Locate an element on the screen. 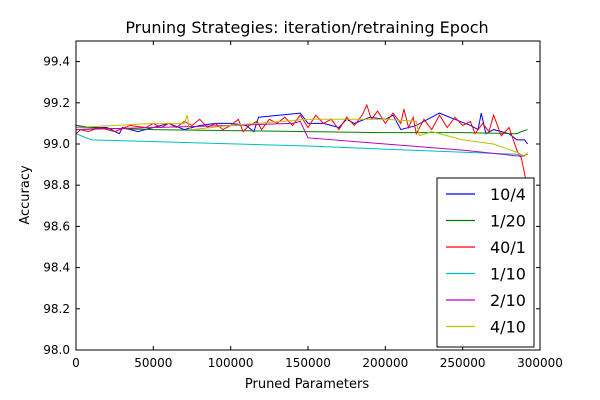 This screenshot has height=400, width=600. x-axis-label: Pruned Parameters is located at coordinates (307, 384).